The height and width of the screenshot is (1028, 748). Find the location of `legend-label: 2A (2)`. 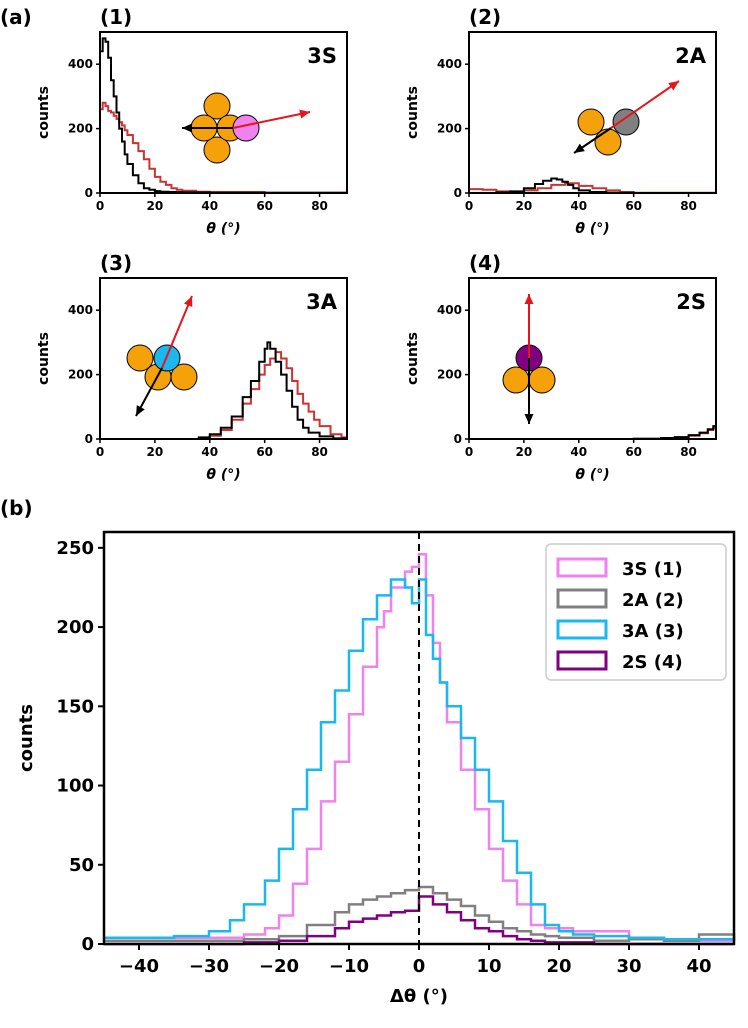

legend-label: 2A (2) is located at coordinates (653, 600).